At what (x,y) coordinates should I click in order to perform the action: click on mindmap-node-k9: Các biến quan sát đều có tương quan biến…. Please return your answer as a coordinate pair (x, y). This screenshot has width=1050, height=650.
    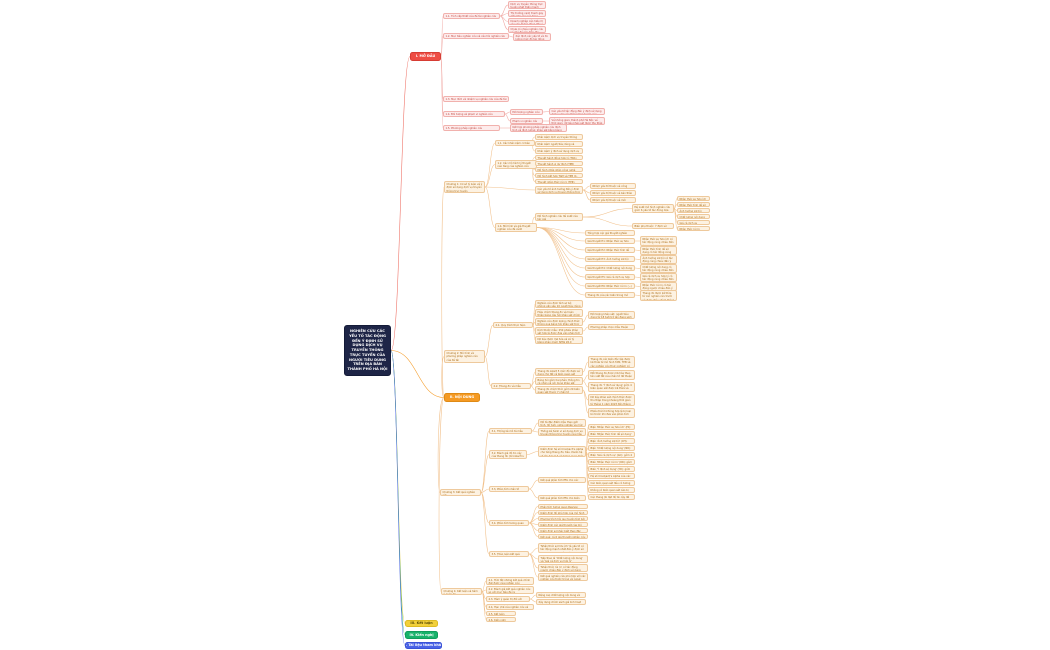
    Looking at the image, I should click on (611, 483).